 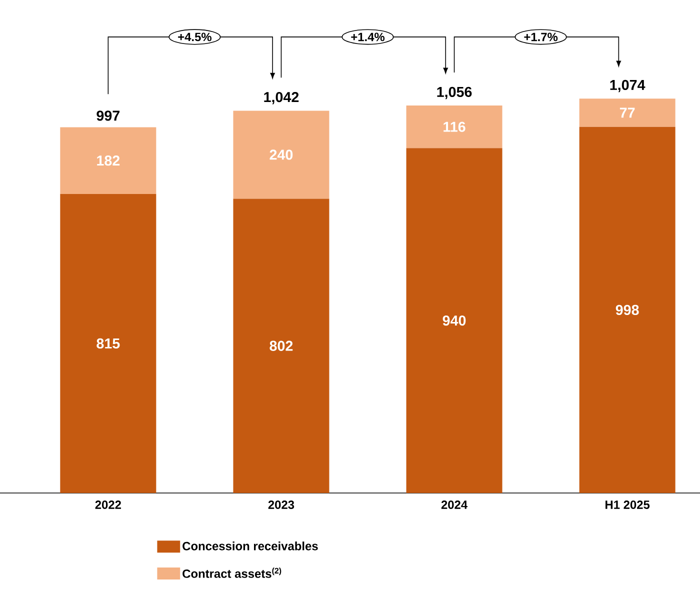 What do you see at coordinates (232, 573) in the screenshot?
I see `legend-label: Contract assets$^{(2)}$` at bounding box center [232, 573].